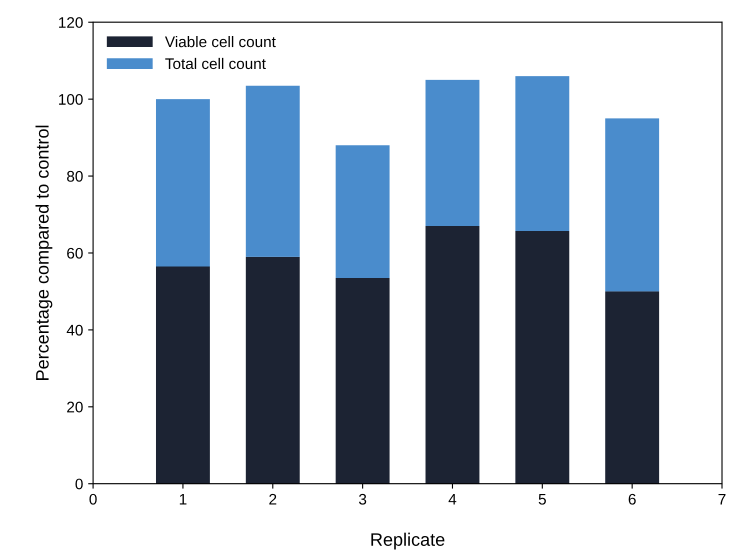 Image resolution: width=733 pixels, height=556 pixels. What do you see at coordinates (71, 99) in the screenshot?
I see `y-tick-label: 100` at bounding box center [71, 99].